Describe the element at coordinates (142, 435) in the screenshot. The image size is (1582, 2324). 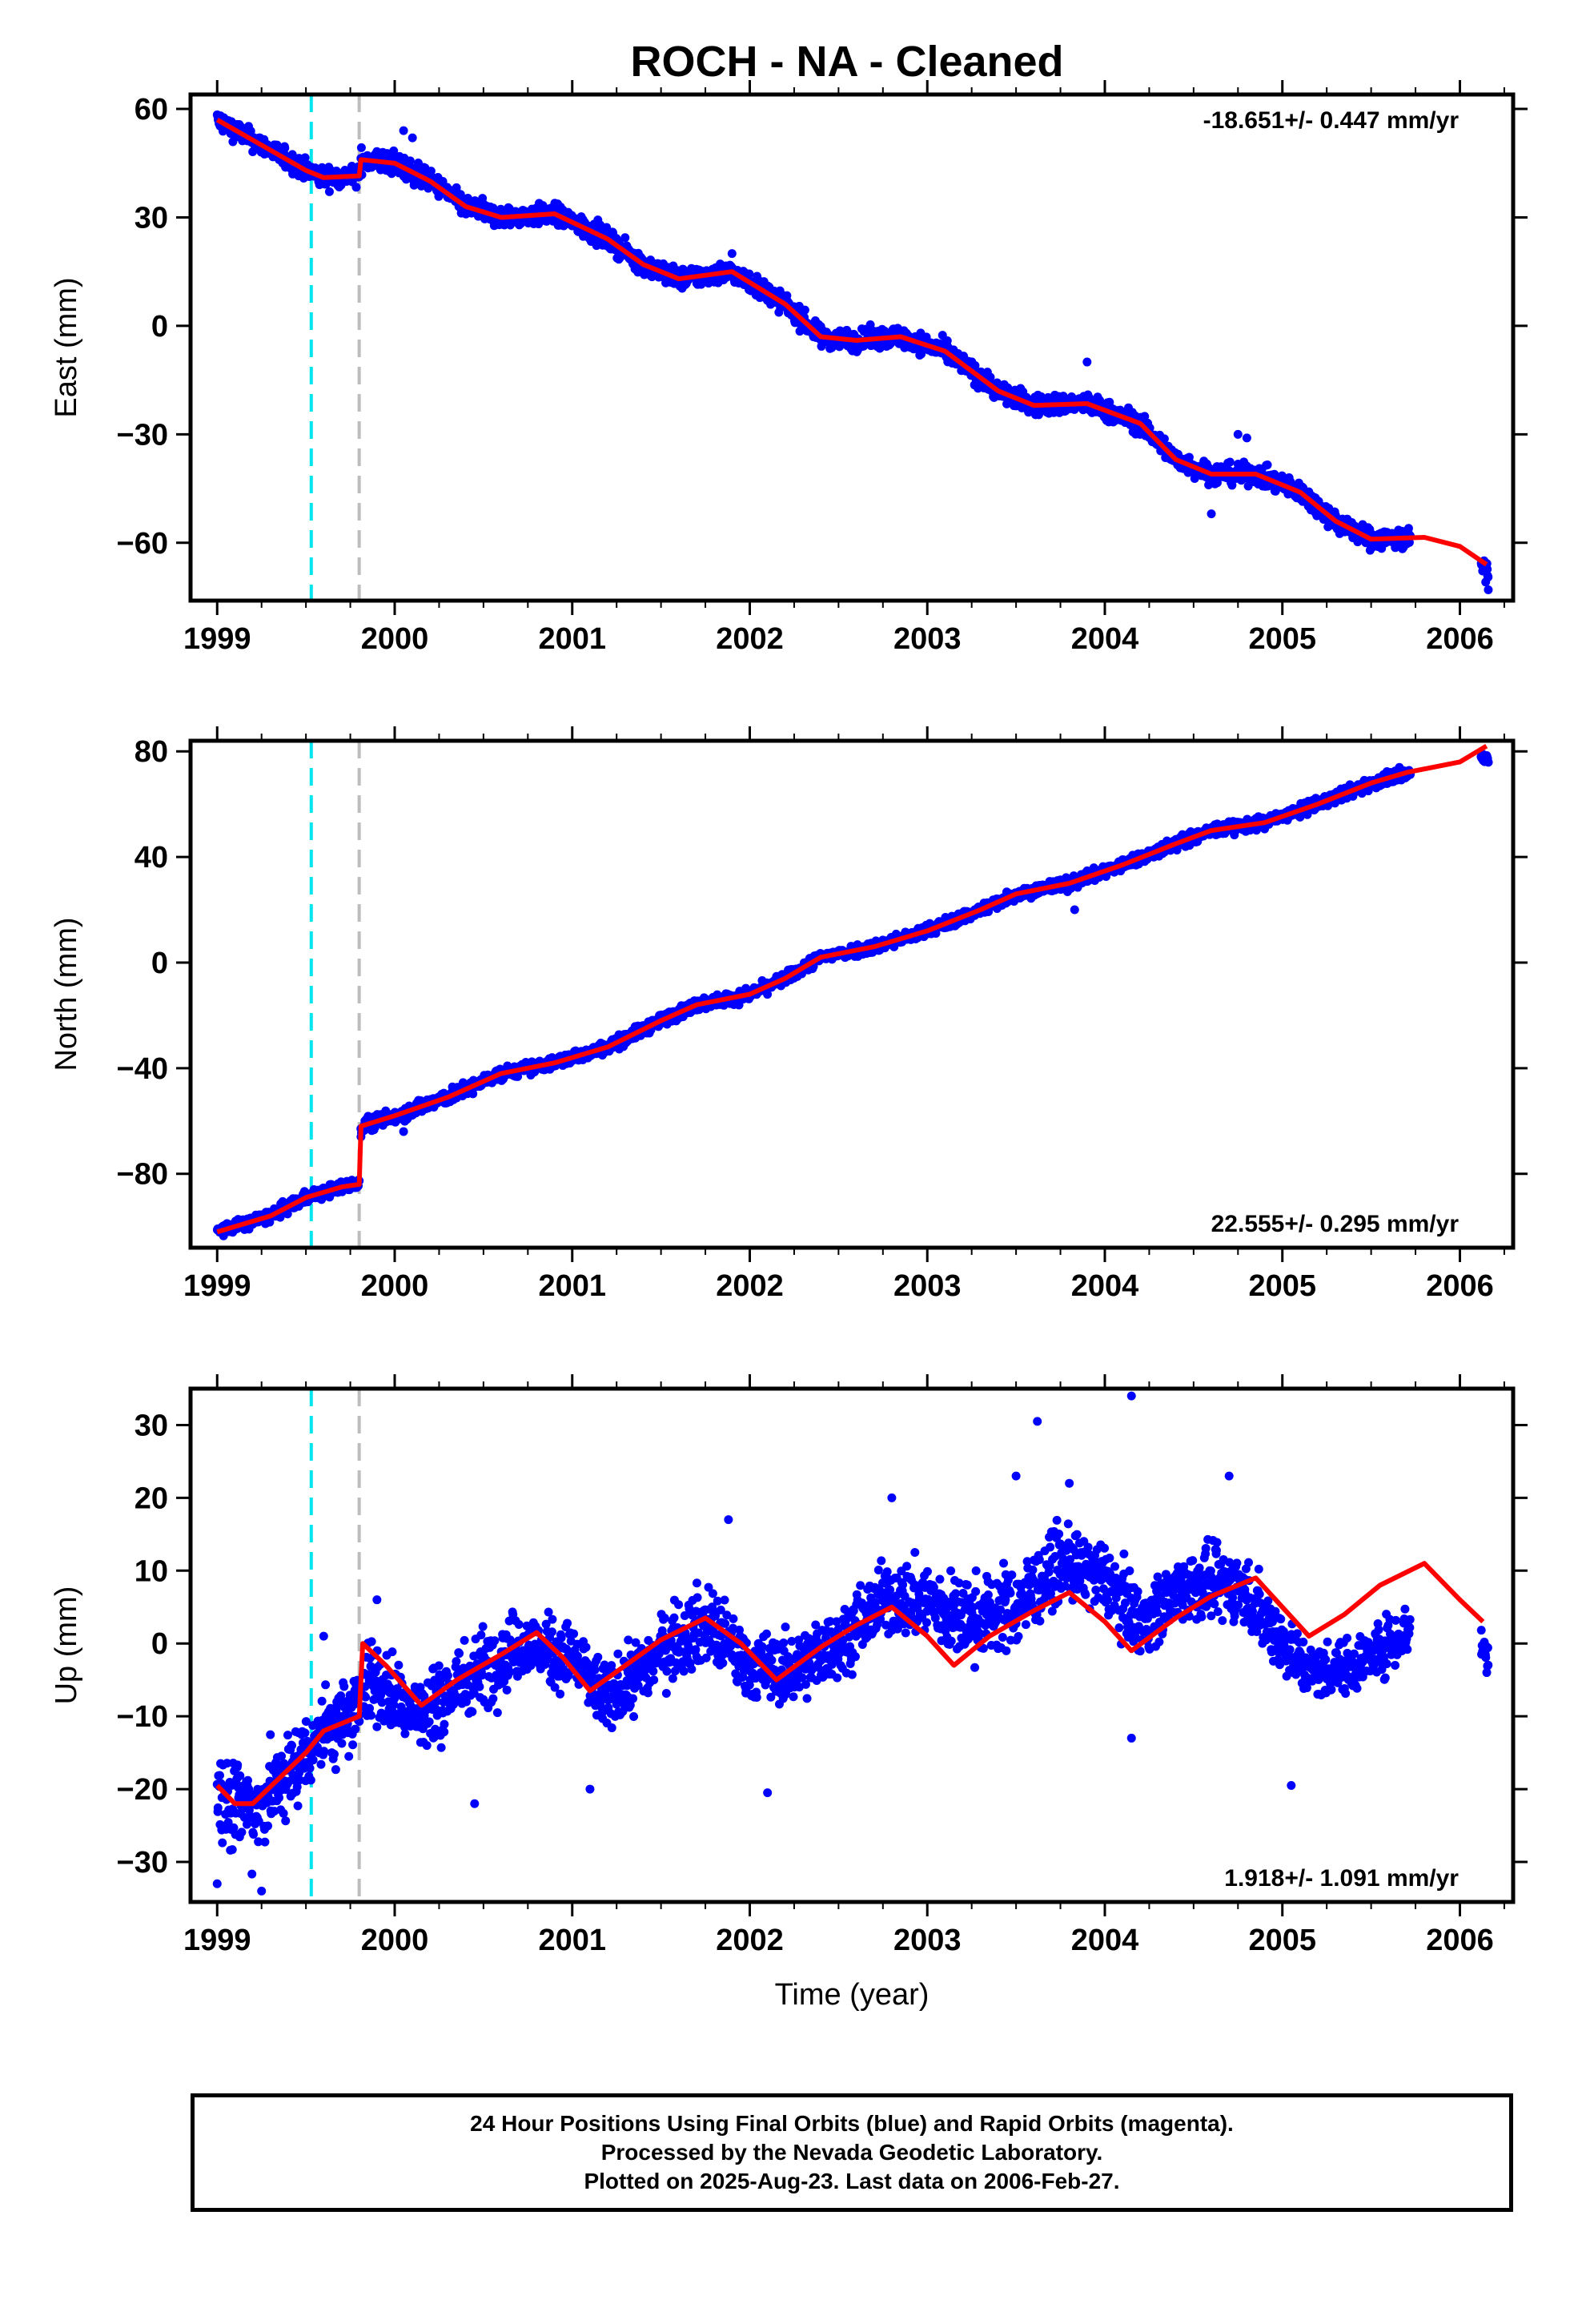
I see `y-tick-label: −30` at that location.